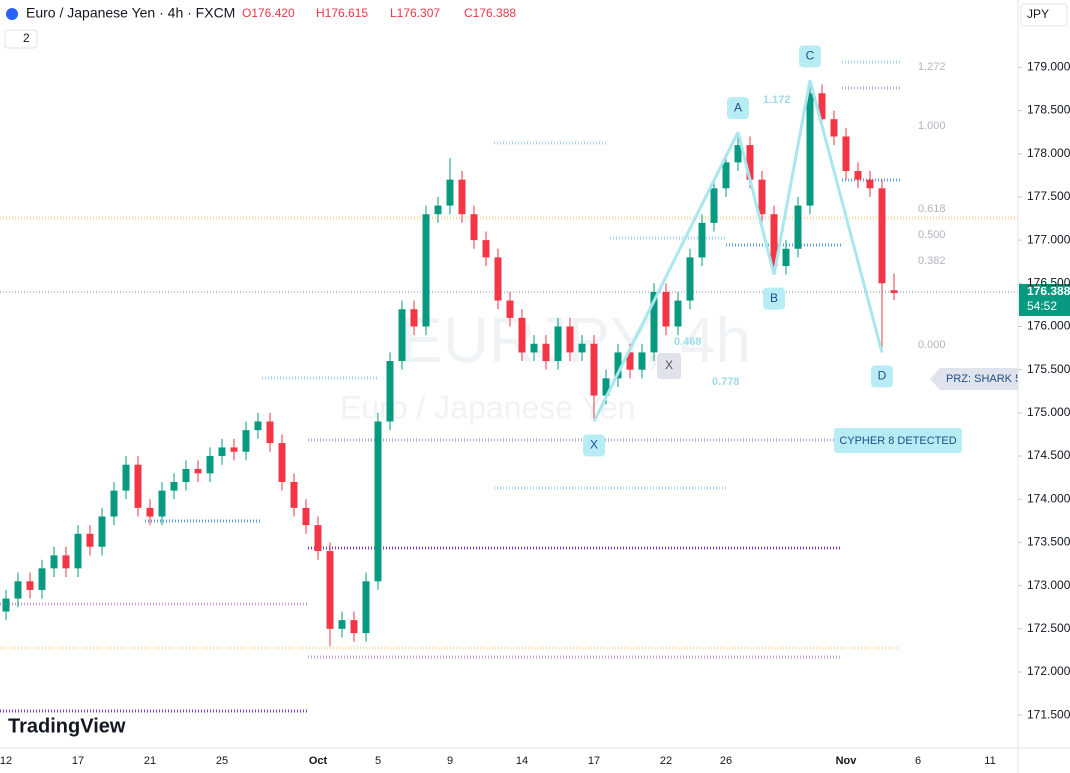 The height and width of the screenshot is (773, 1070). What do you see at coordinates (1044, 386) in the screenshot?
I see `price-axis` at bounding box center [1044, 386].